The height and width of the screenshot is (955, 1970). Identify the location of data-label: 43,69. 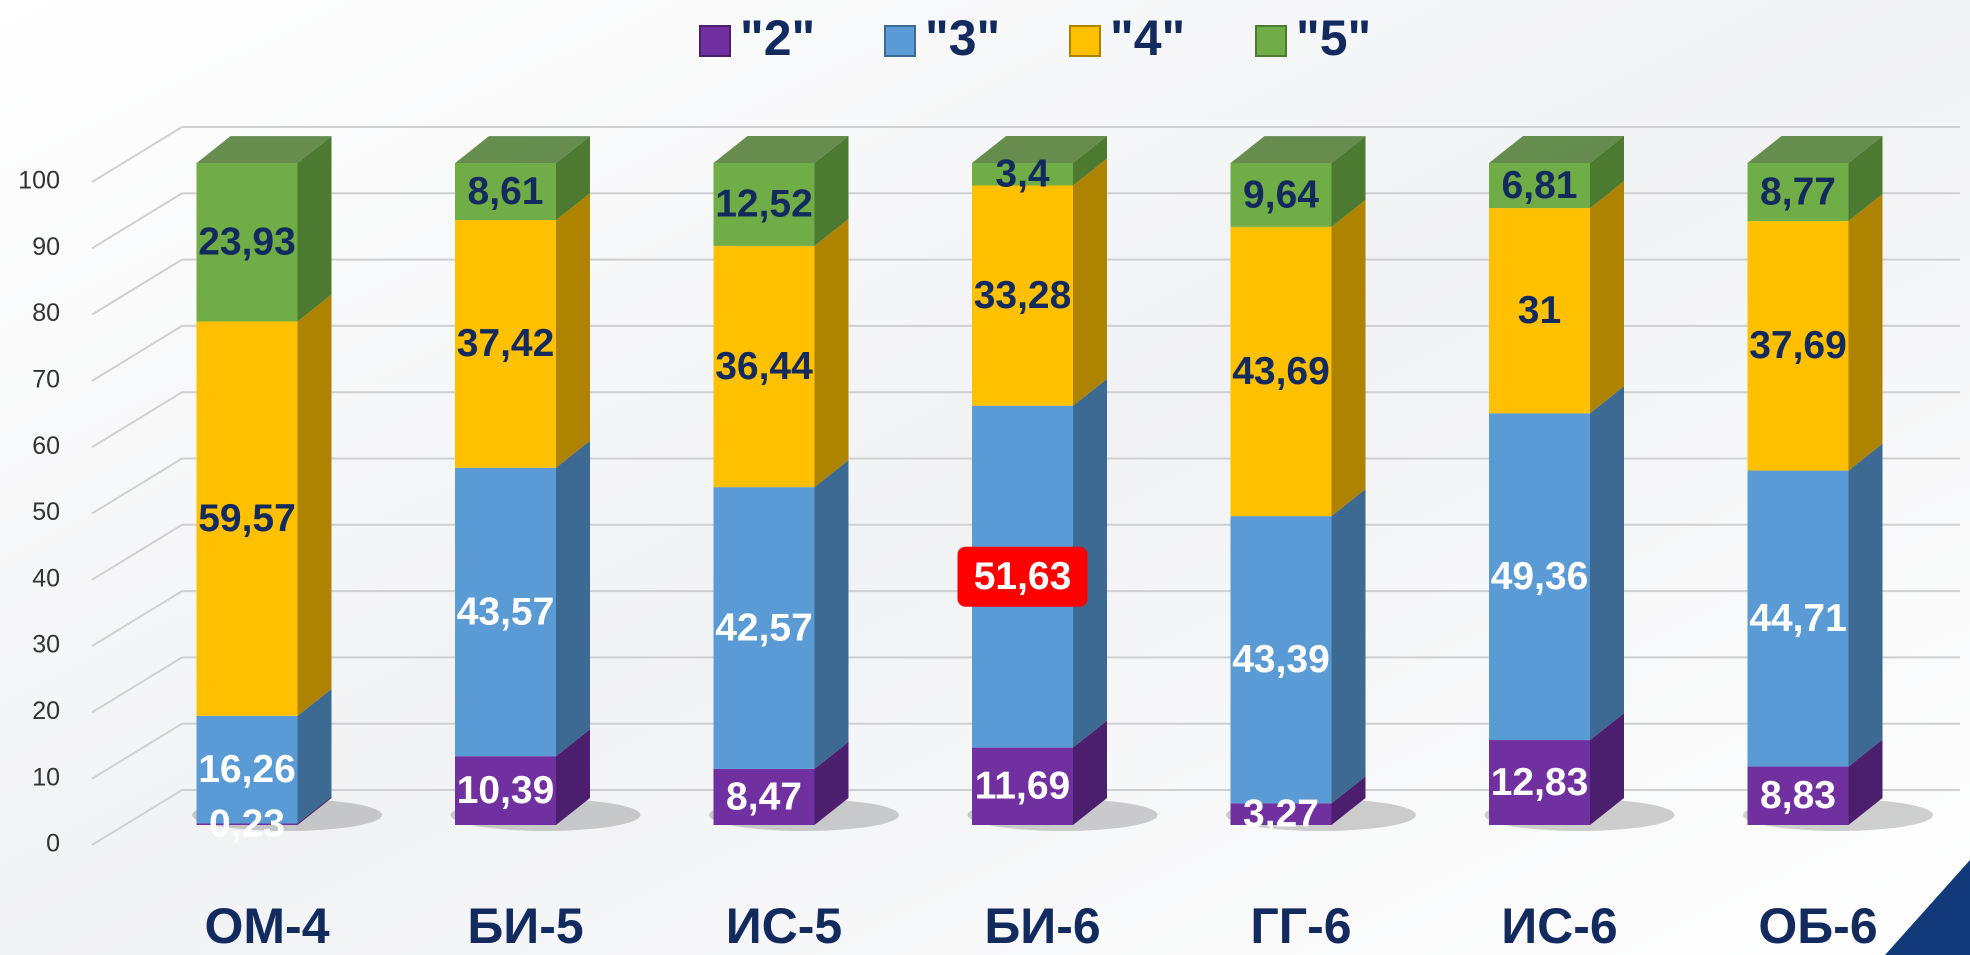
(1281, 371).